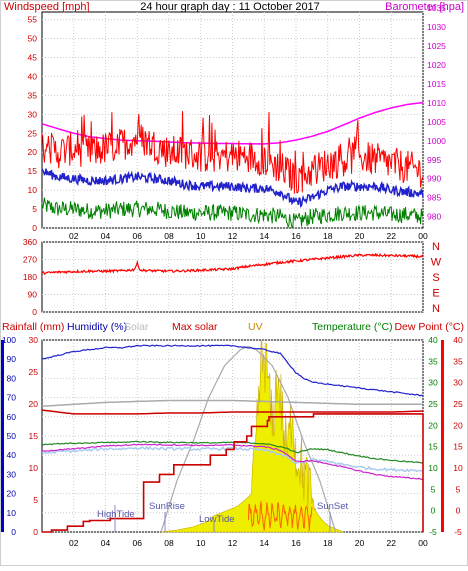 The width and height of the screenshot is (468, 571). I want to click on apparent-temp-line, so click(232, 459).